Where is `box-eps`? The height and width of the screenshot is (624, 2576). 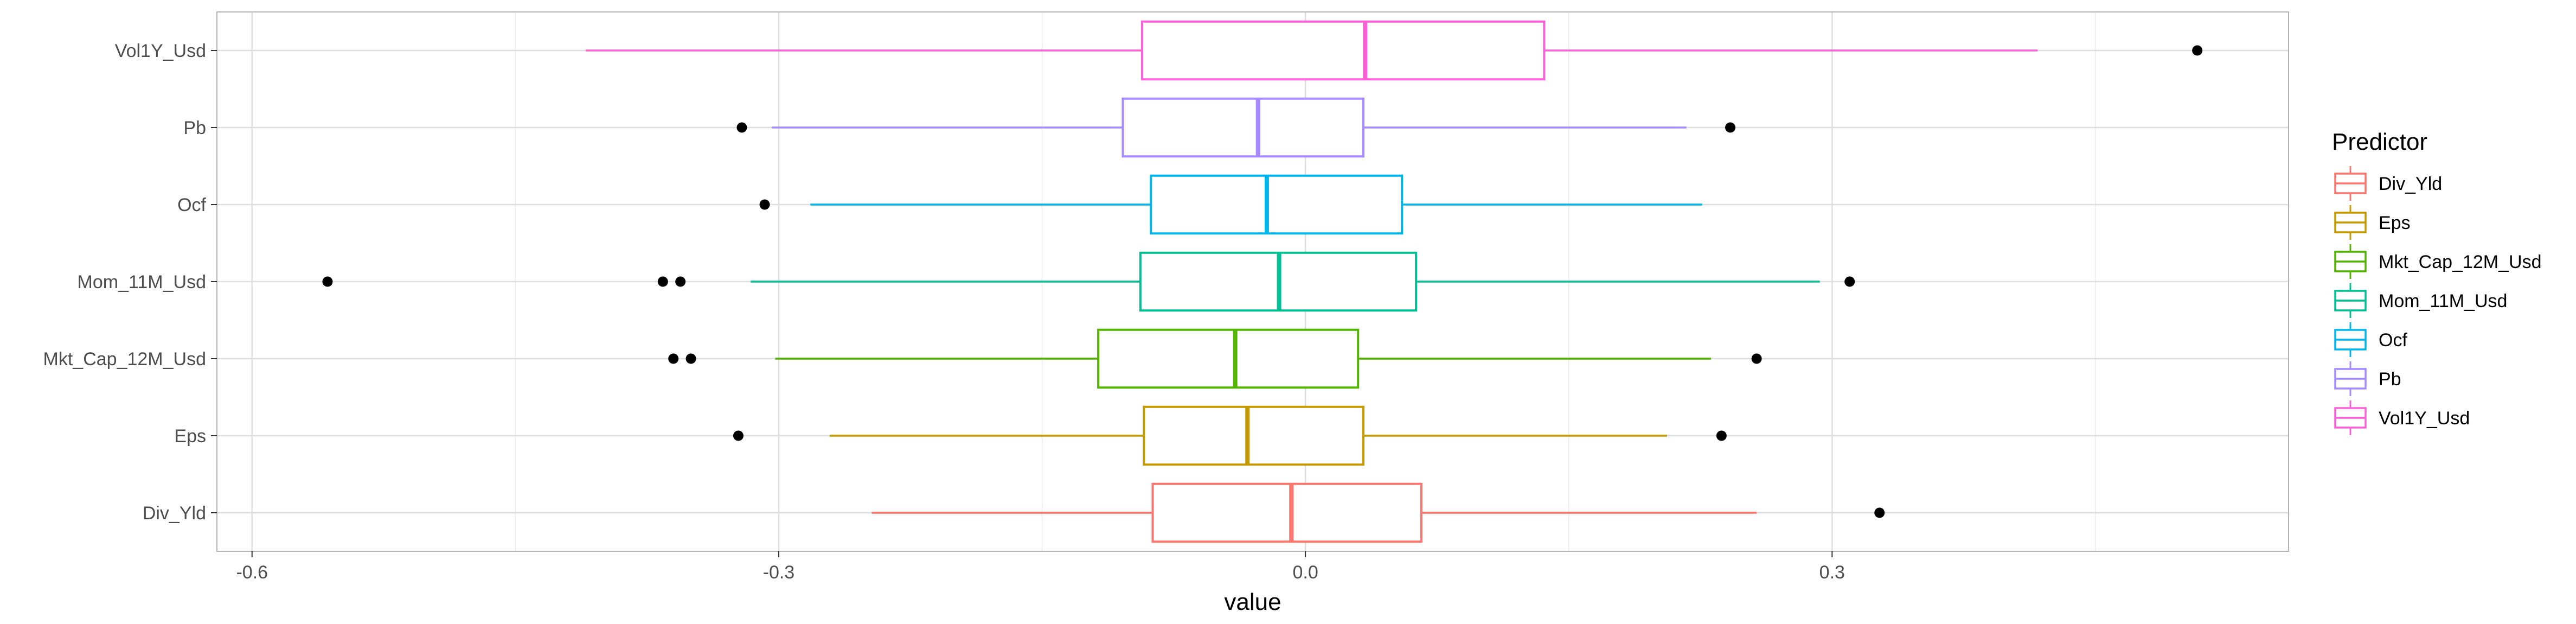 box-eps is located at coordinates (1230, 435).